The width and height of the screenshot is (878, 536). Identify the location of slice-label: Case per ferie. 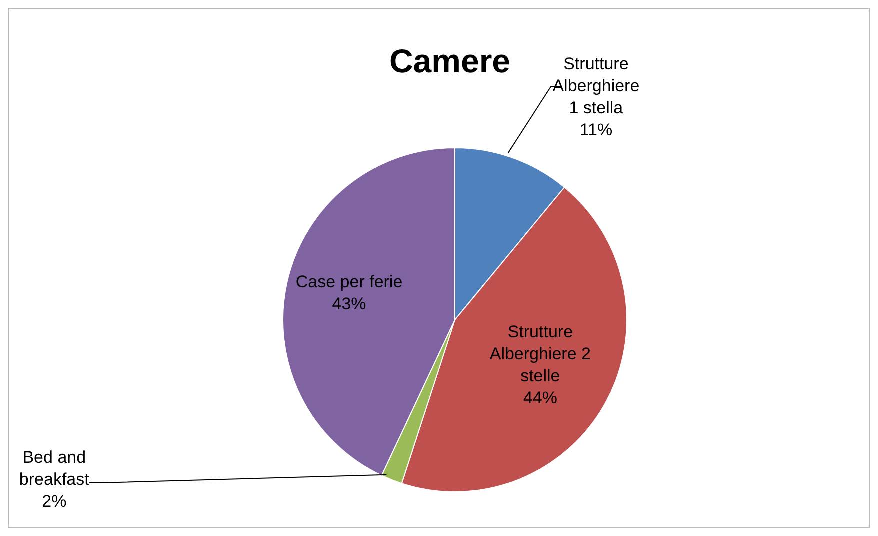
(349, 281).